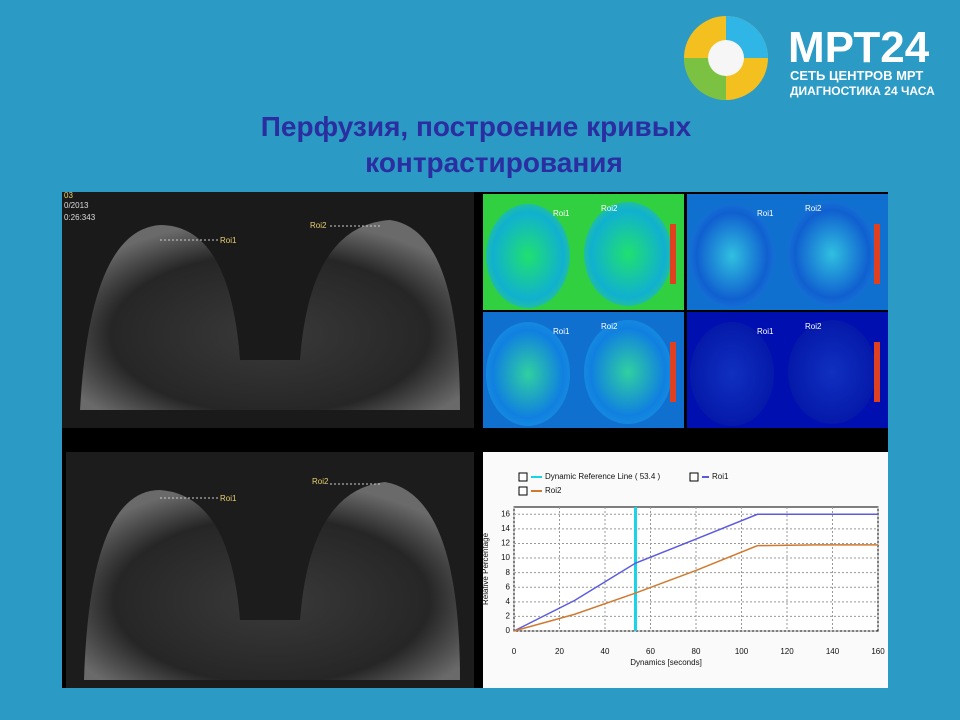 The width and height of the screenshot is (960, 720). Describe the element at coordinates (76, 205) in the screenshot. I see `scan-info: 0/2013` at that location.